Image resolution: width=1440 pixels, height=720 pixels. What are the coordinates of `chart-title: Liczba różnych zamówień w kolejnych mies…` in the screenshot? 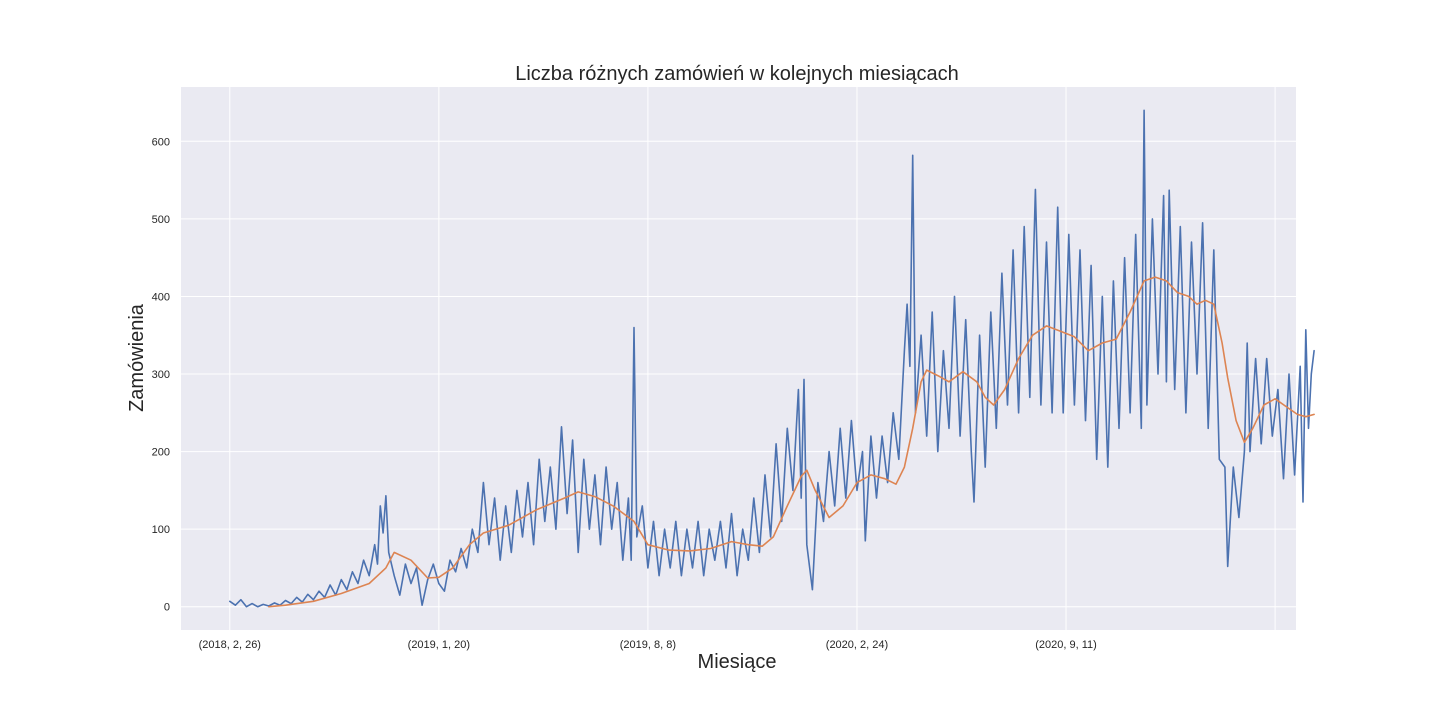 It's located at (737, 74).